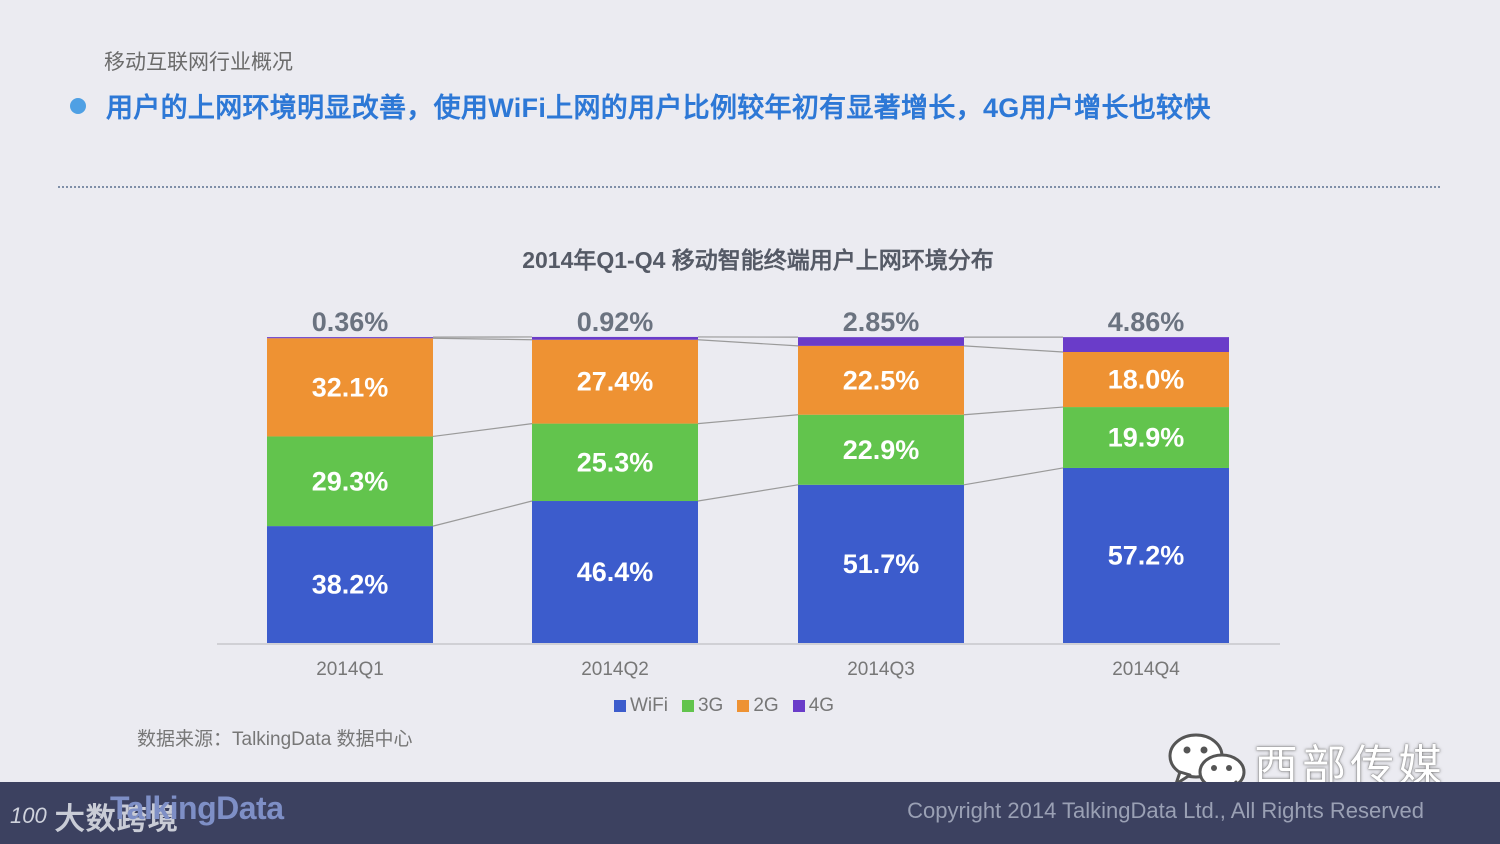 The width and height of the screenshot is (1500, 844). I want to click on data-label-3g-2014Q4: 19.9%, so click(1146, 438).